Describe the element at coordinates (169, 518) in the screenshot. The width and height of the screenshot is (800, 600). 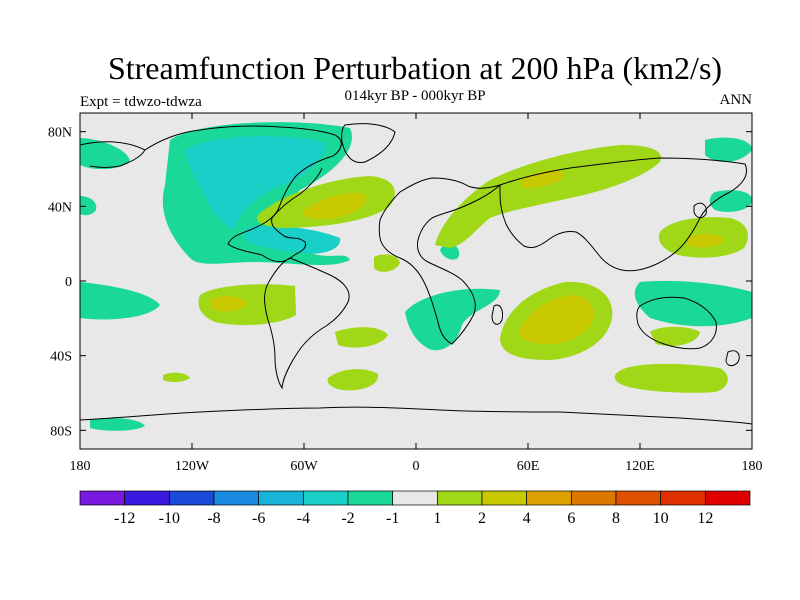
I see `colorbar-label: -10` at that location.